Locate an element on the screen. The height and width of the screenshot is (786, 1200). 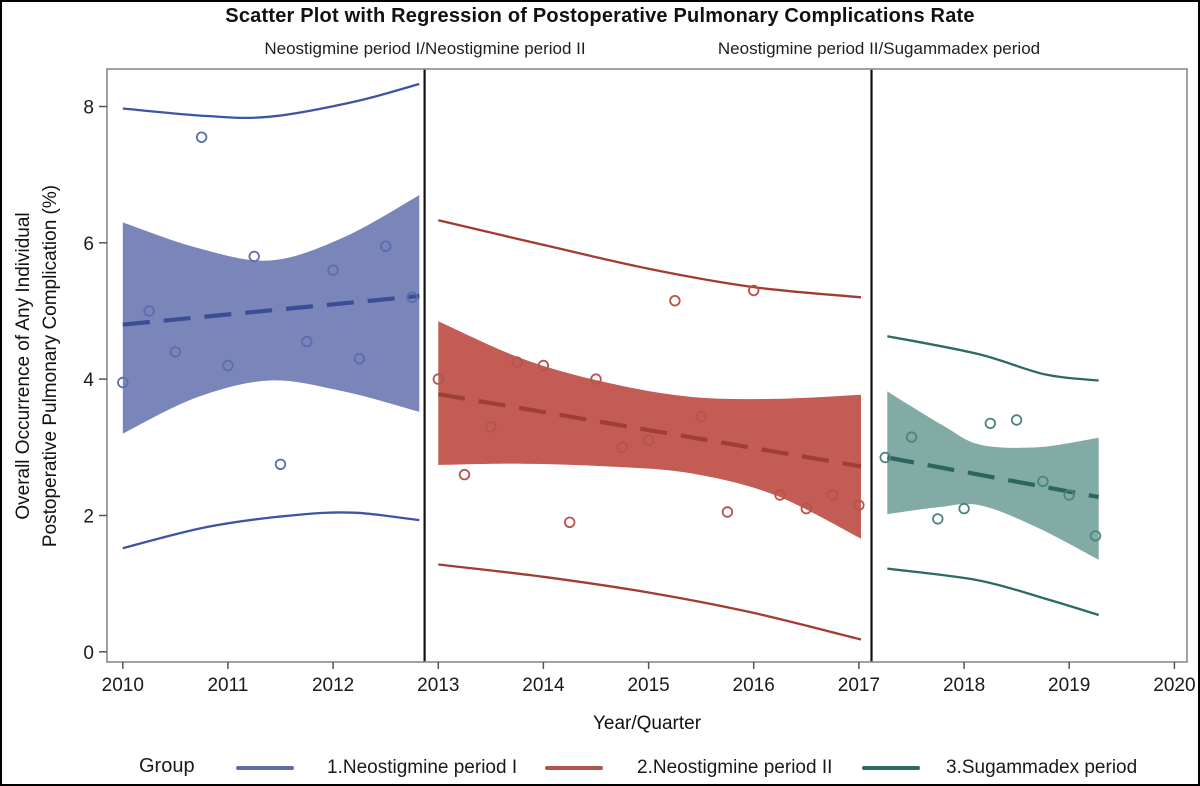
legend-line-swatch-sugammadex is located at coordinates (891, 768).